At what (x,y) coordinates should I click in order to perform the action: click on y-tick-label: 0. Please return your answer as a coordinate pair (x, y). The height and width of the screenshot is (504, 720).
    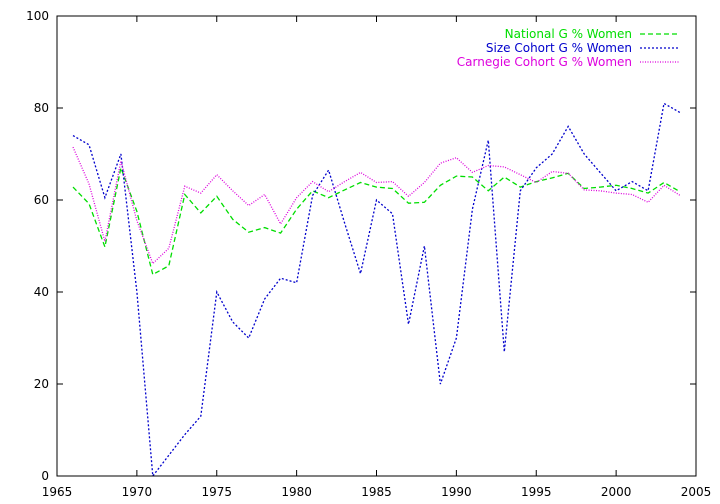
    Looking at the image, I should click on (45, 476).